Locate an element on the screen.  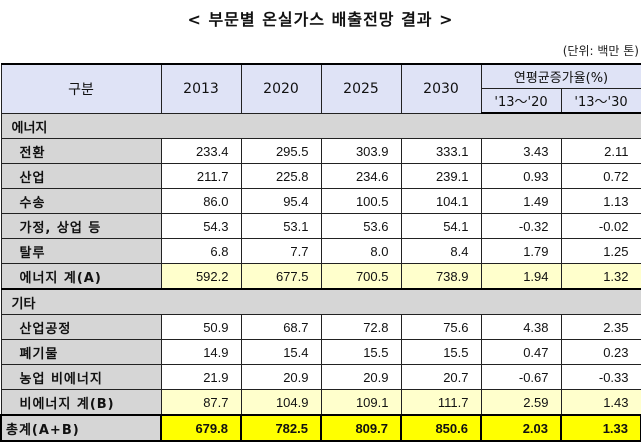
table-row: 농업 비에너지 21.9 20.9 20.9 20.7 -0.67 -0.33 is located at coordinates (320, 377).